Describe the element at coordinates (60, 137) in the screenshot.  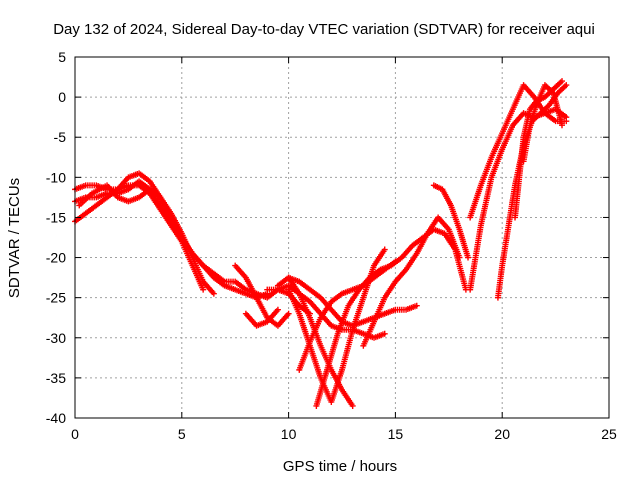
I see `y-tick-label: -5` at that location.